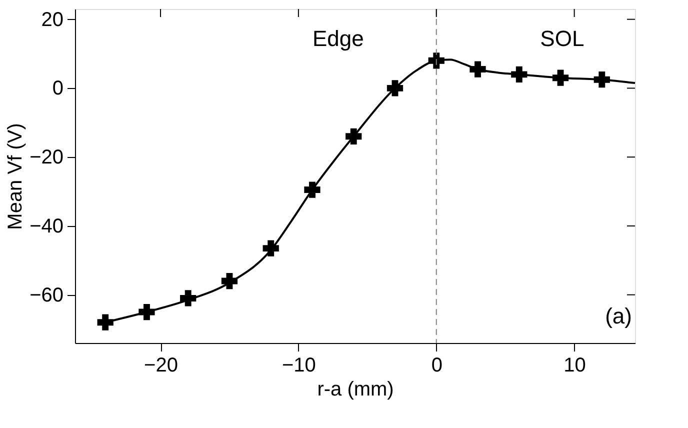 This screenshot has height=428, width=688. Describe the element at coordinates (436, 365) in the screenshot. I see `x-tick-label: 0` at that location.